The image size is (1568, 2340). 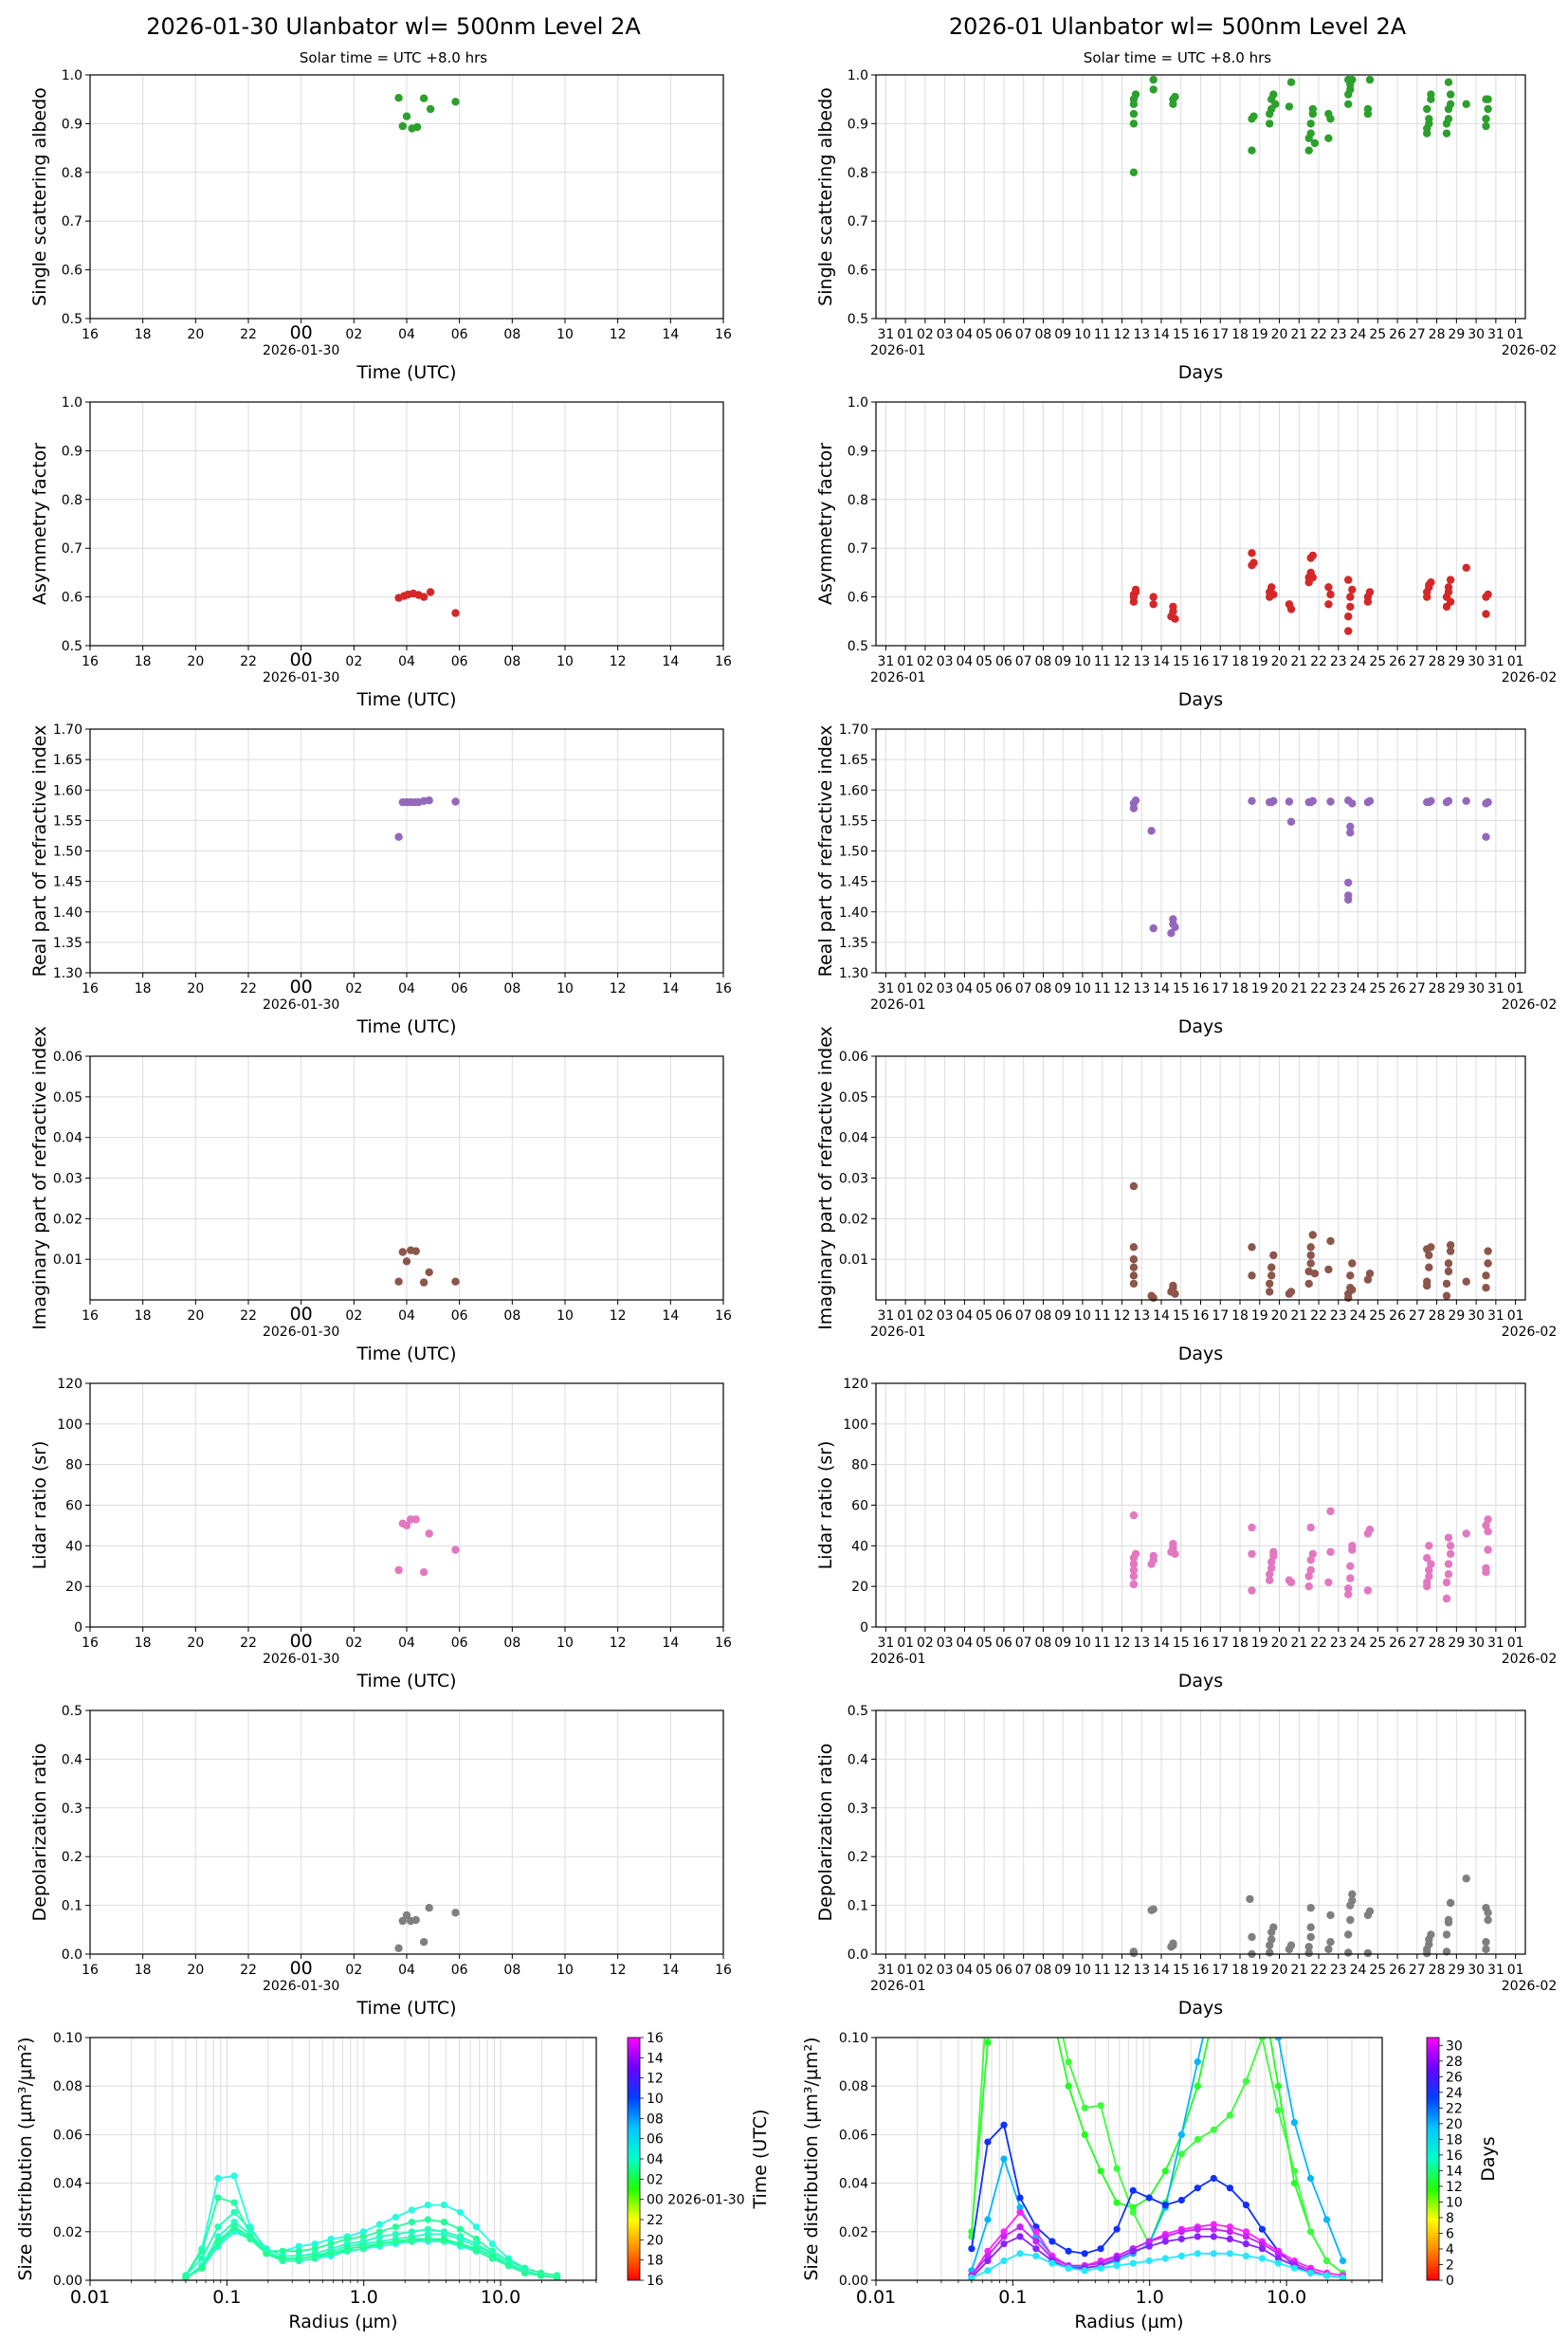 What do you see at coordinates (1454, 2187) in the screenshot?
I see `colorbar-tick-label: 12` at bounding box center [1454, 2187].